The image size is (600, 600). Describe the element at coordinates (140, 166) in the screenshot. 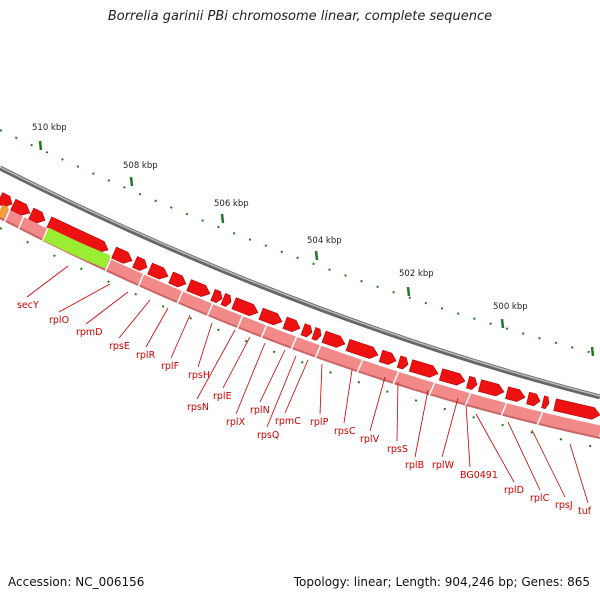

I see `scale-label: 508 kbp` at that location.